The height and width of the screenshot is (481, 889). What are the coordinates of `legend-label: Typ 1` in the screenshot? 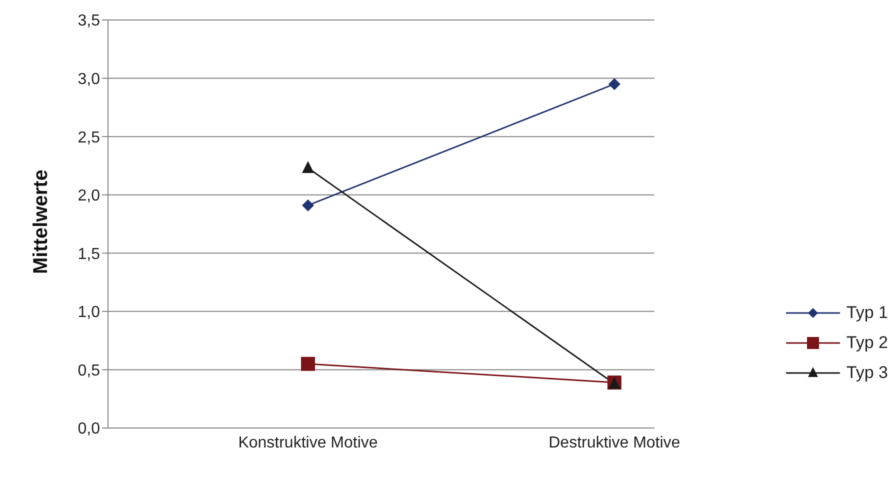 It's located at (867, 313).